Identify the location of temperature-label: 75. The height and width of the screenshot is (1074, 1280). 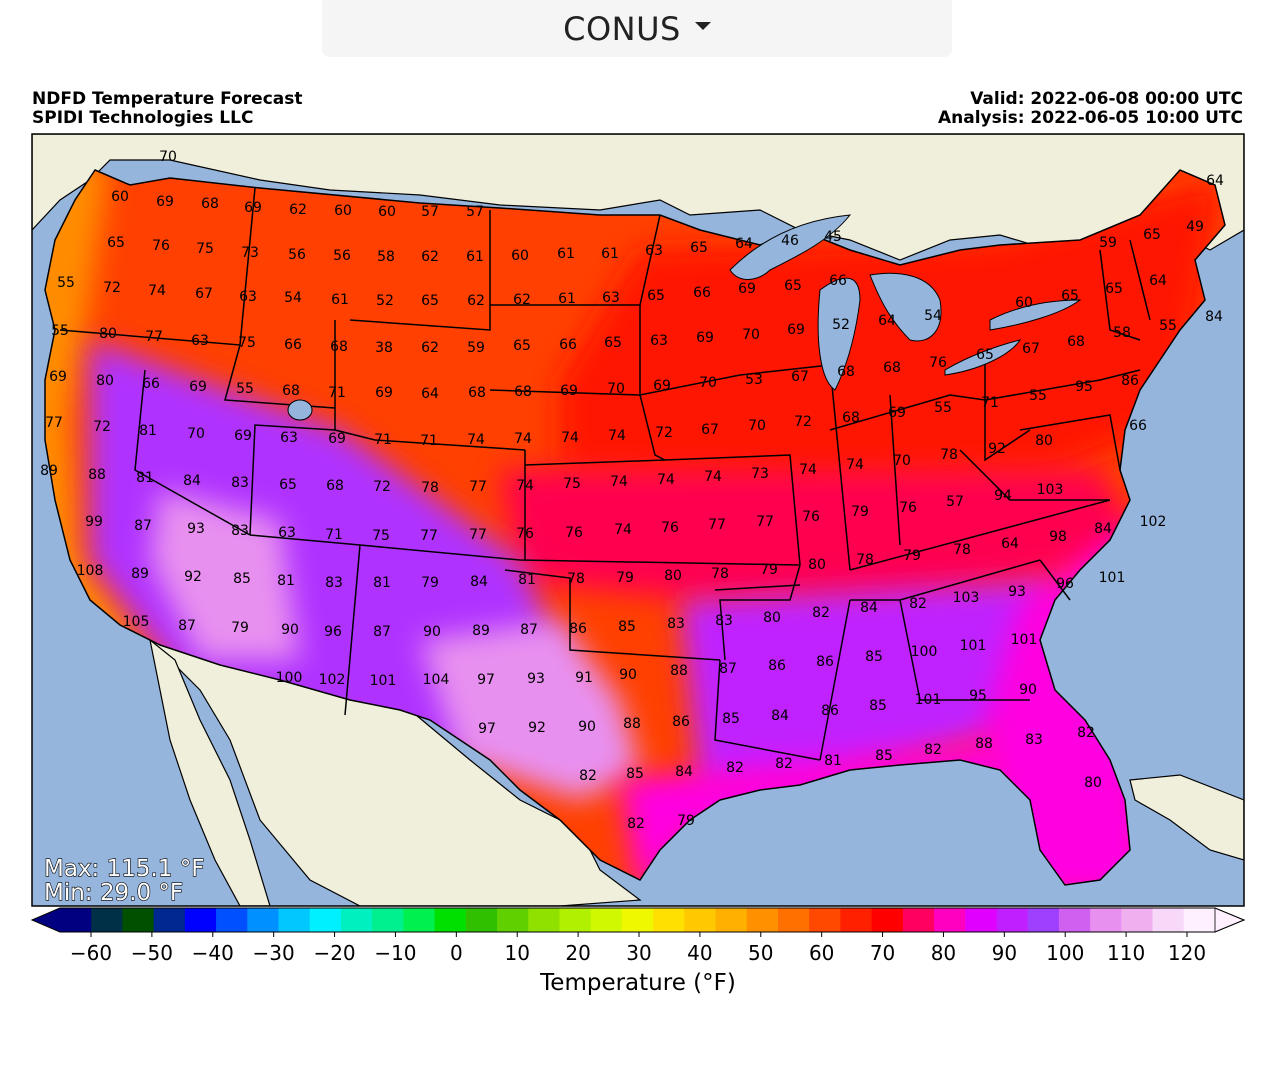
(572, 484).